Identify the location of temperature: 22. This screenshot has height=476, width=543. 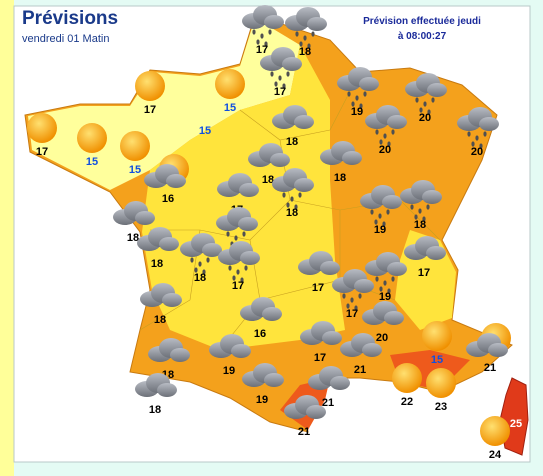
(407, 402).